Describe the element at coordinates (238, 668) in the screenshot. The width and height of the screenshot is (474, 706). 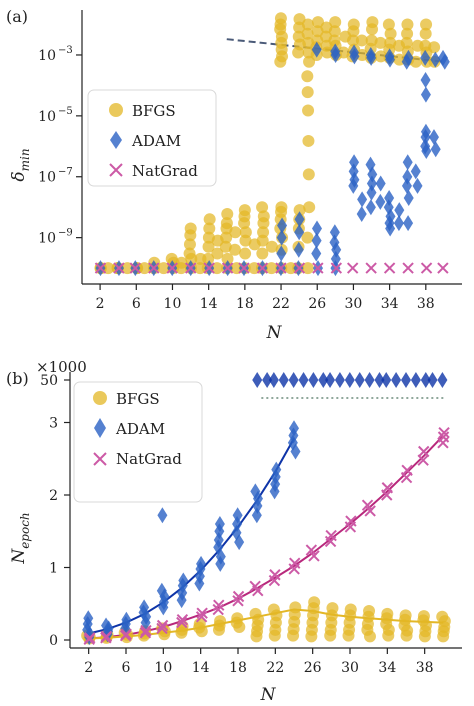
I see `x-tick-label: 18` at that location.